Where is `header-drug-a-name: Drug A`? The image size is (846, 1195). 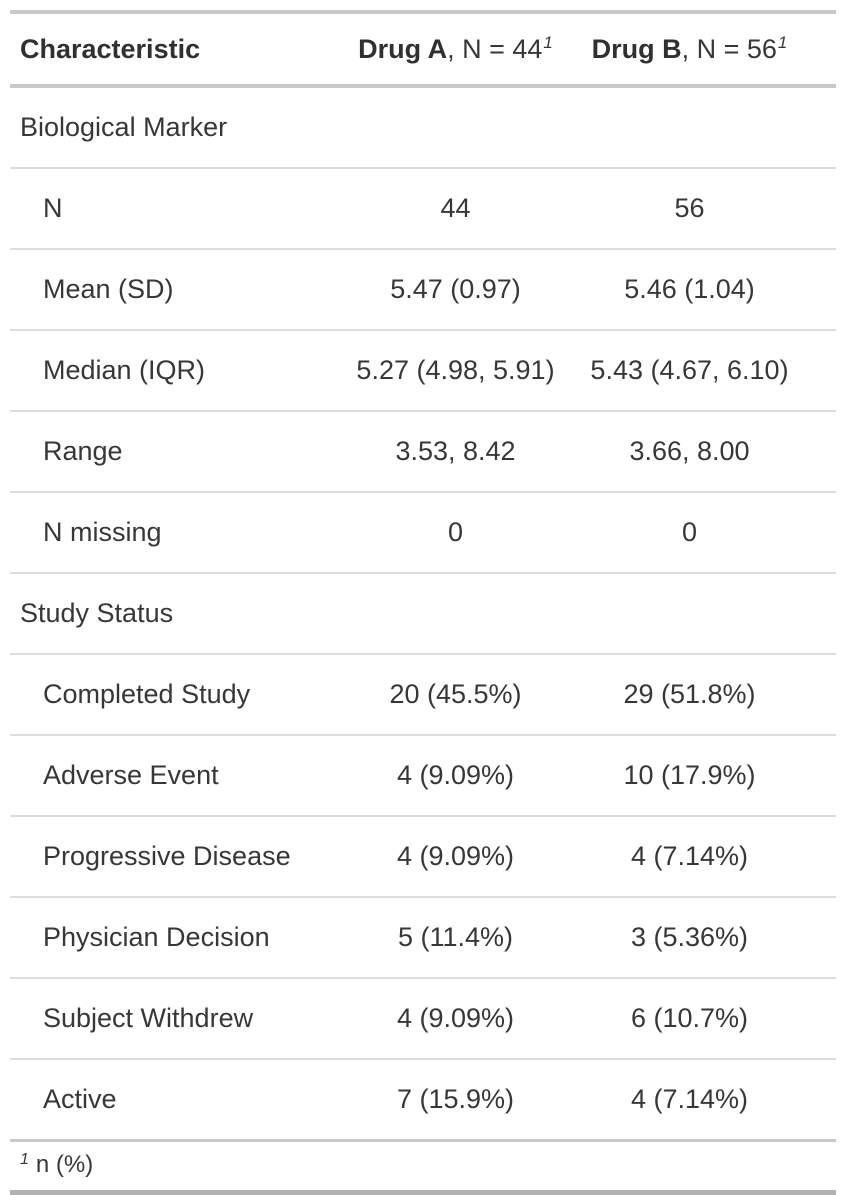
header-drug-a-name: Drug A is located at coordinates (403, 49).